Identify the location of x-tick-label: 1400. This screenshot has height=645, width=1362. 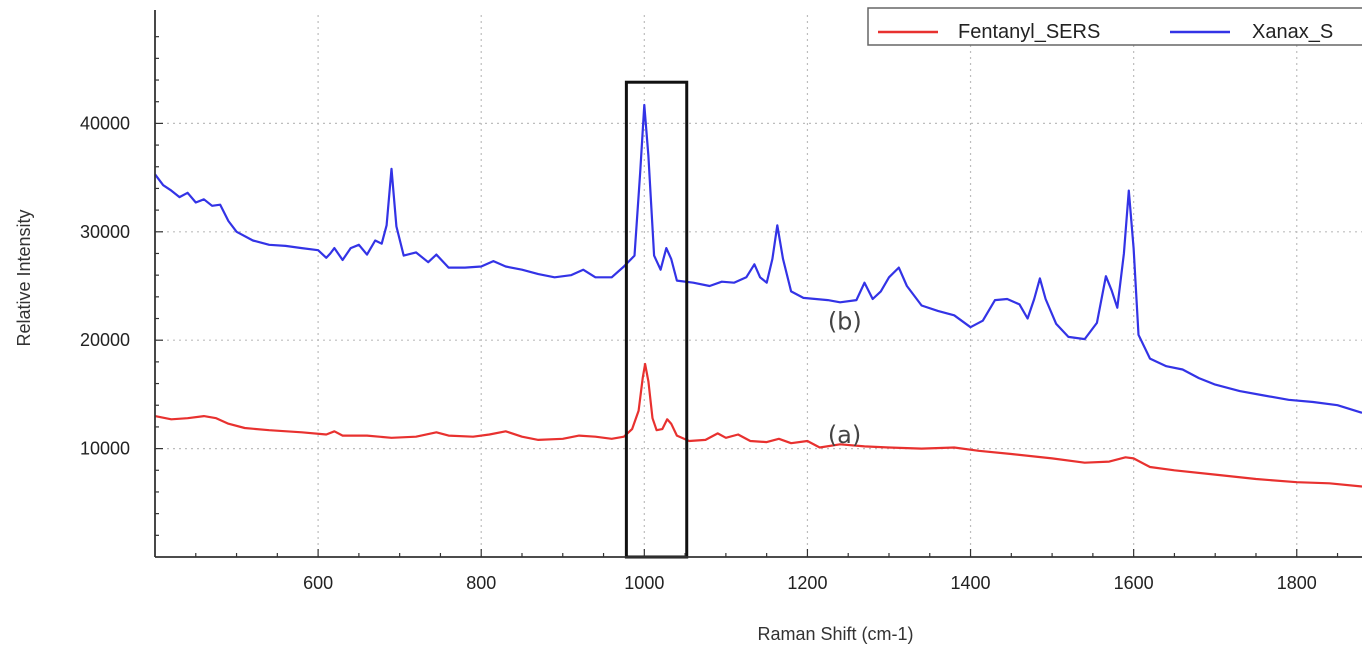
(971, 583).